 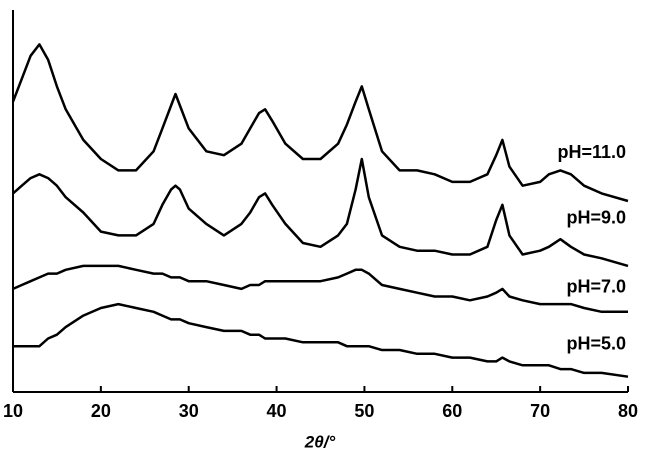 I want to click on series-label: pH=9.0, so click(x=596, y=218).